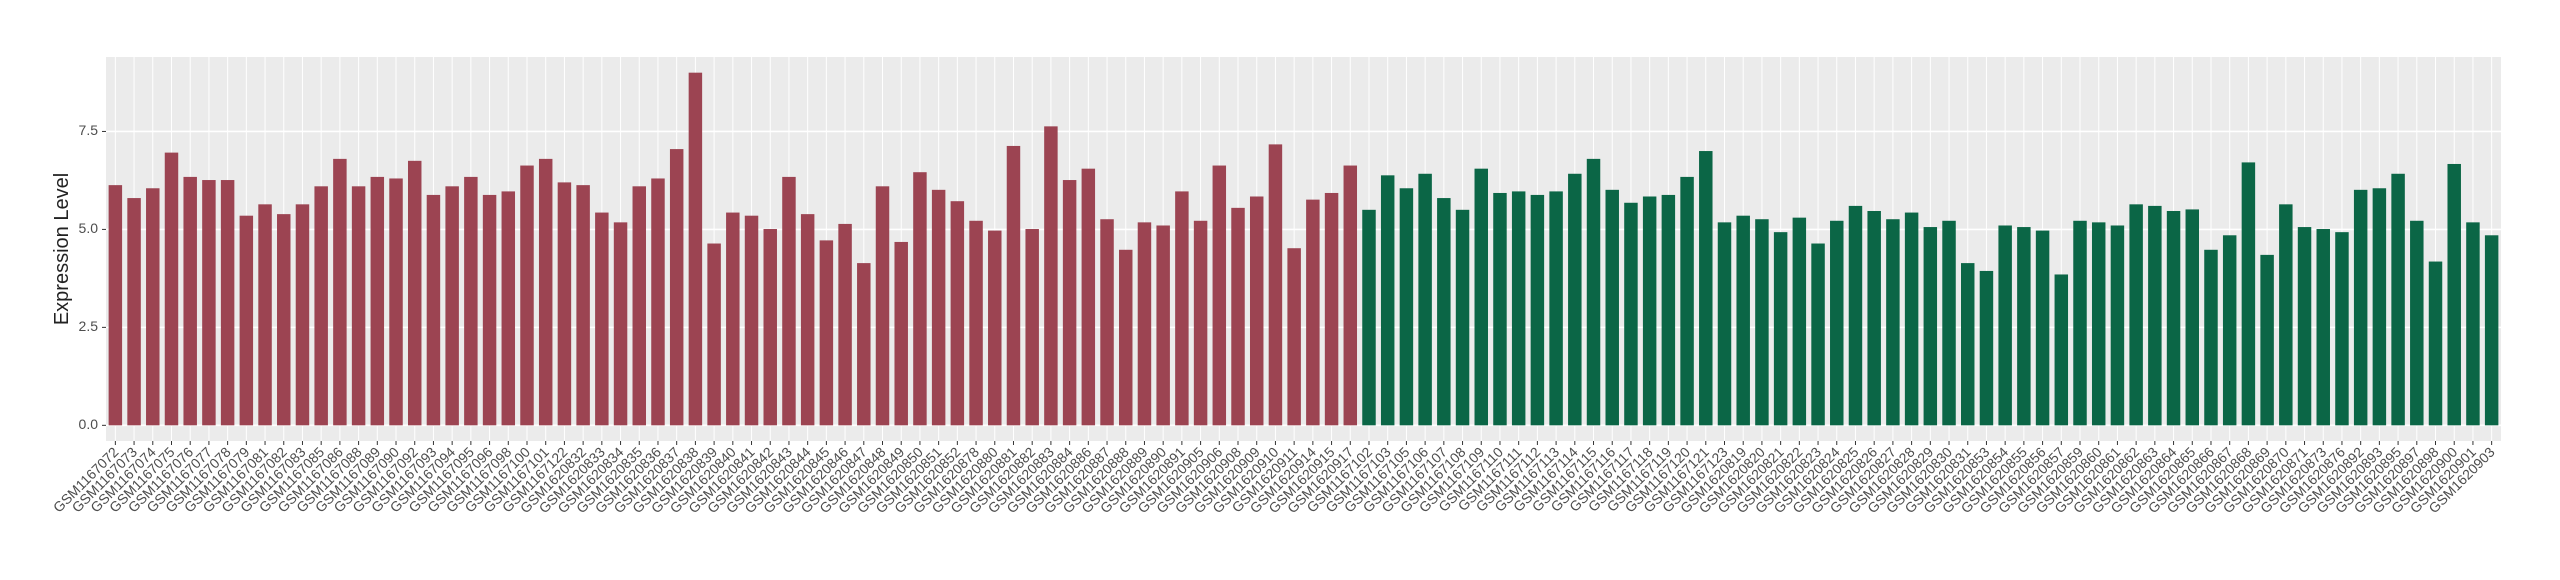  Describe the element at coordinates (62, 249) in the screenshot. I see `y-axis-label: Expression Level` at that location.